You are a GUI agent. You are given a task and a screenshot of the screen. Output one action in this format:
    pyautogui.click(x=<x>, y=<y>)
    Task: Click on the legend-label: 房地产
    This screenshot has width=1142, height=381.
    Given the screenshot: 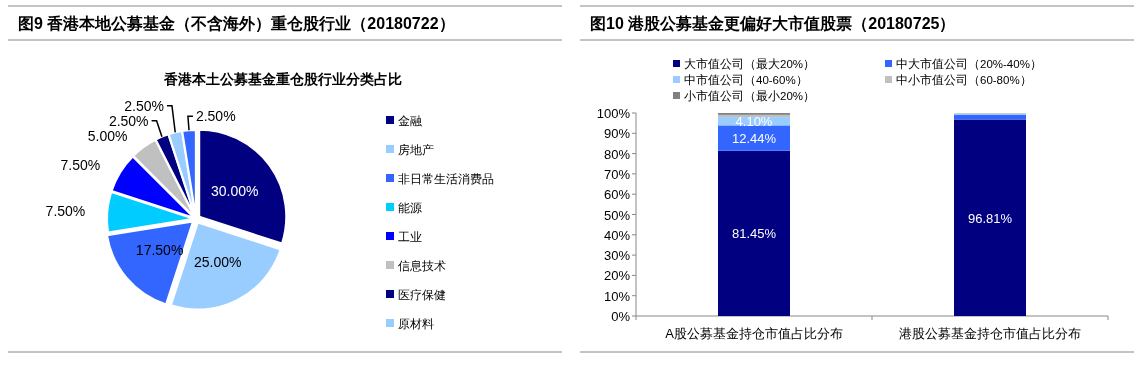 What is the action you would take?
    pyautogui.click(x=416, y=150)
    